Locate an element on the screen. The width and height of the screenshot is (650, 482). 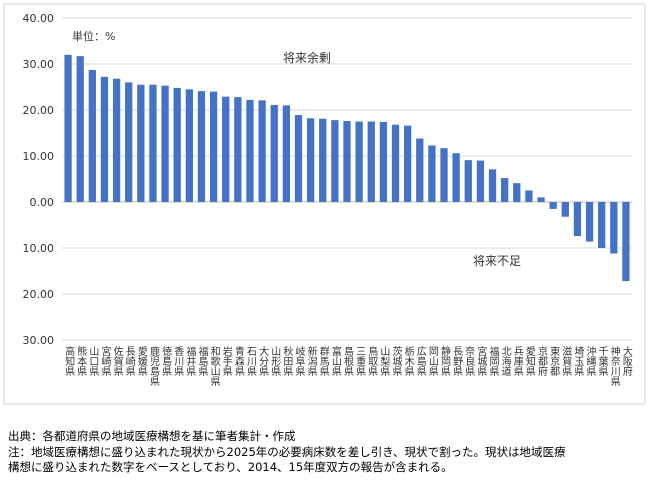
x-tick-label: 茨城県 is located at coordinates (396, 361).